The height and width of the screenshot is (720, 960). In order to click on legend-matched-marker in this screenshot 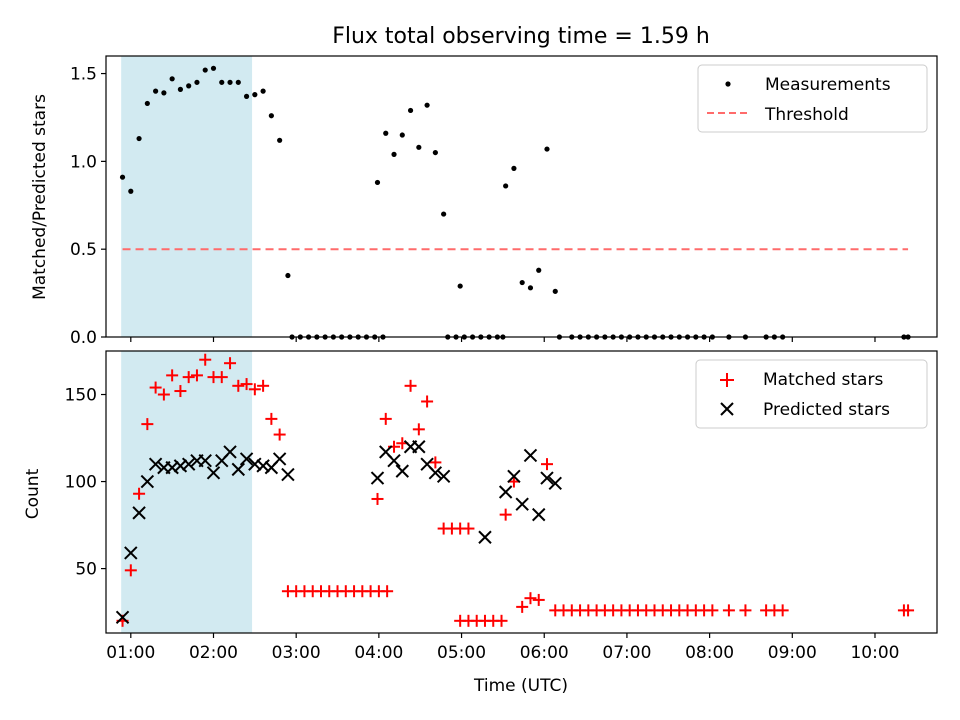, I will do `click(727, 380)`.